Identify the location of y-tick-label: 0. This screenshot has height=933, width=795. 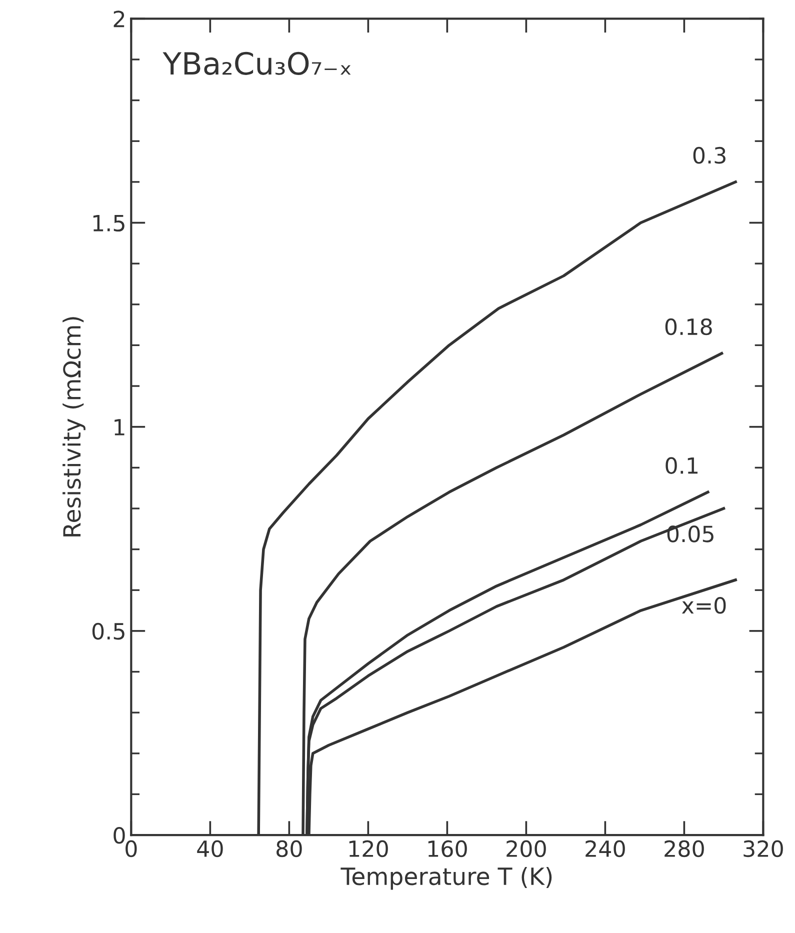
(119, 835).